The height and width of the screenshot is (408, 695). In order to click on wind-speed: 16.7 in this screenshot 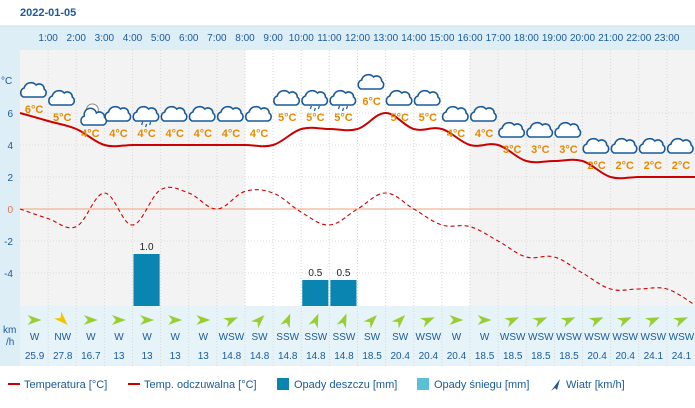, I will do `click(91, 356)`.